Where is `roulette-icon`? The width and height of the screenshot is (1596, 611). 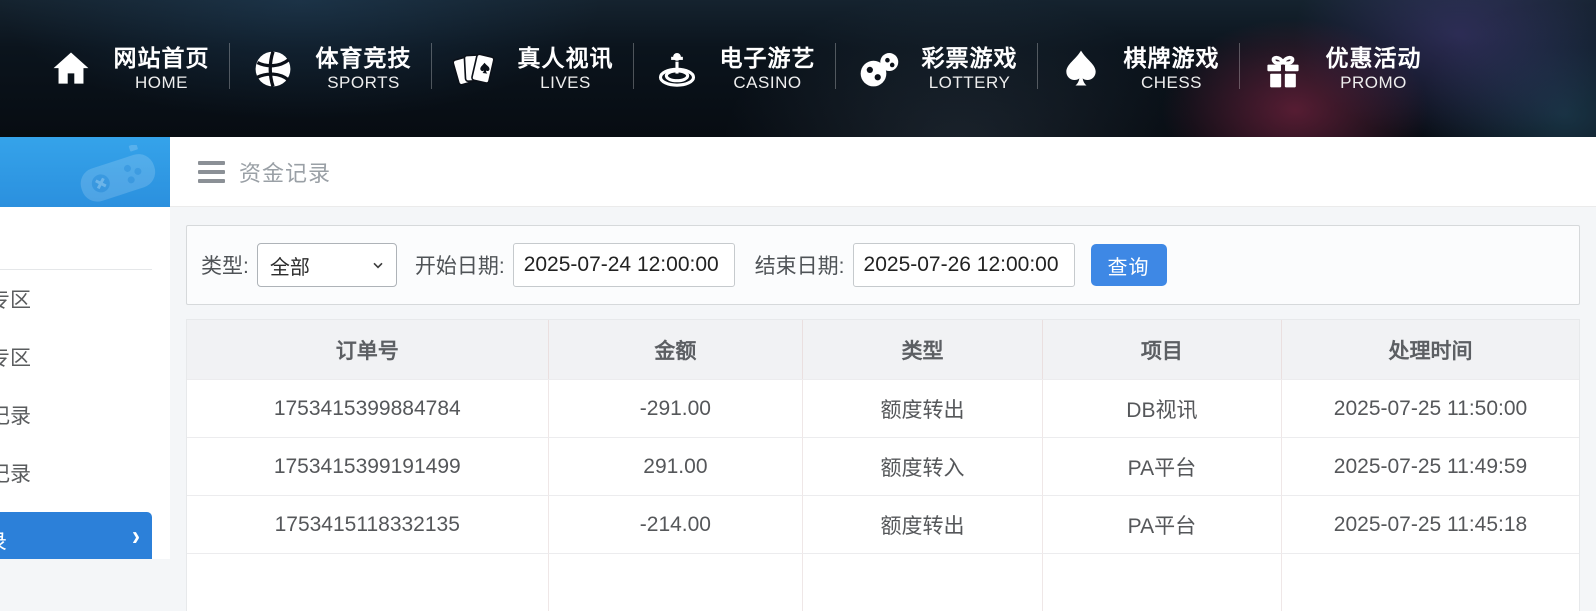
roulette-icon is located at coordinates (677, 69).